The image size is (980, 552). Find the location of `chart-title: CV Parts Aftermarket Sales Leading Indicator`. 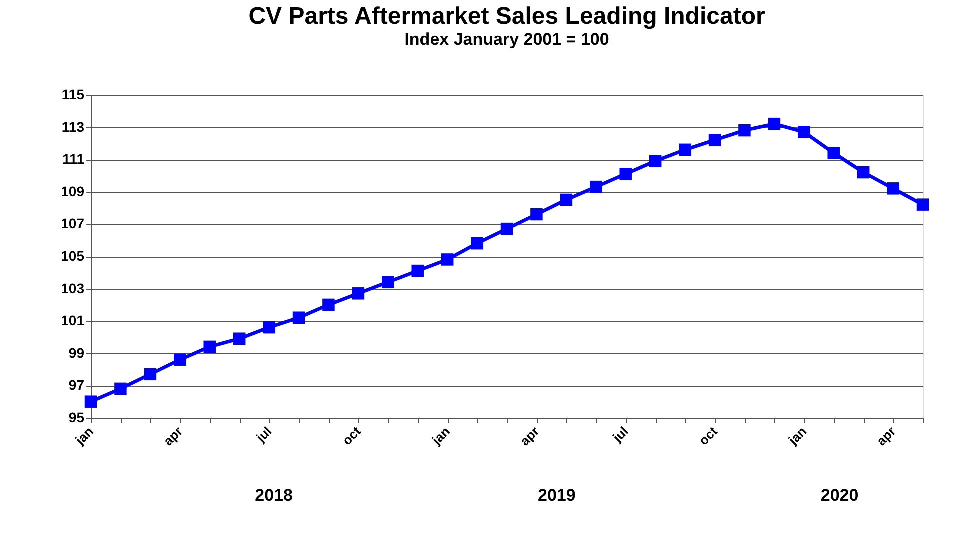

chart-title: CV Parts Aftermarket Sales Leading Indicator is located at coordinates (507, 16).